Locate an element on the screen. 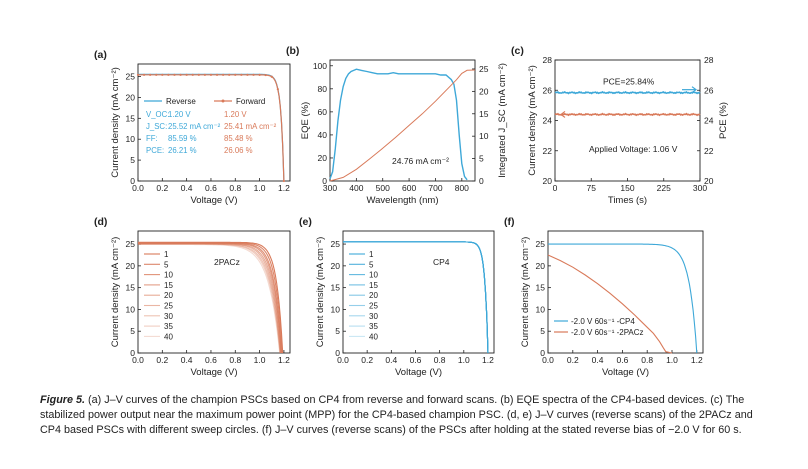 This screenshot has height=469, width=808. panel-f-xtick-label: 0.8 is located at coordinates (647, 360).